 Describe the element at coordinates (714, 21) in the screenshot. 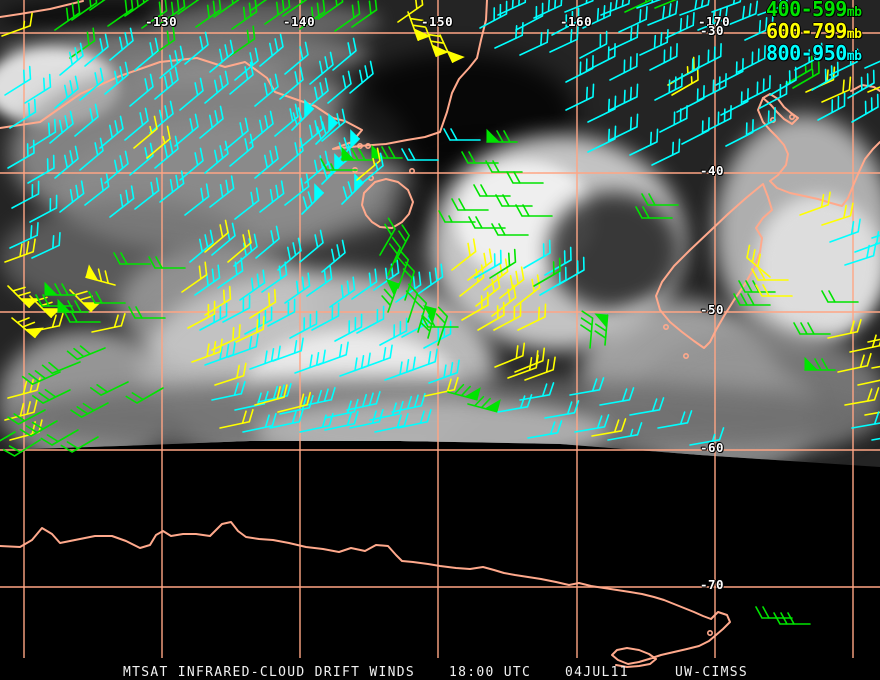

I see `longitude-label: -170` at that location.